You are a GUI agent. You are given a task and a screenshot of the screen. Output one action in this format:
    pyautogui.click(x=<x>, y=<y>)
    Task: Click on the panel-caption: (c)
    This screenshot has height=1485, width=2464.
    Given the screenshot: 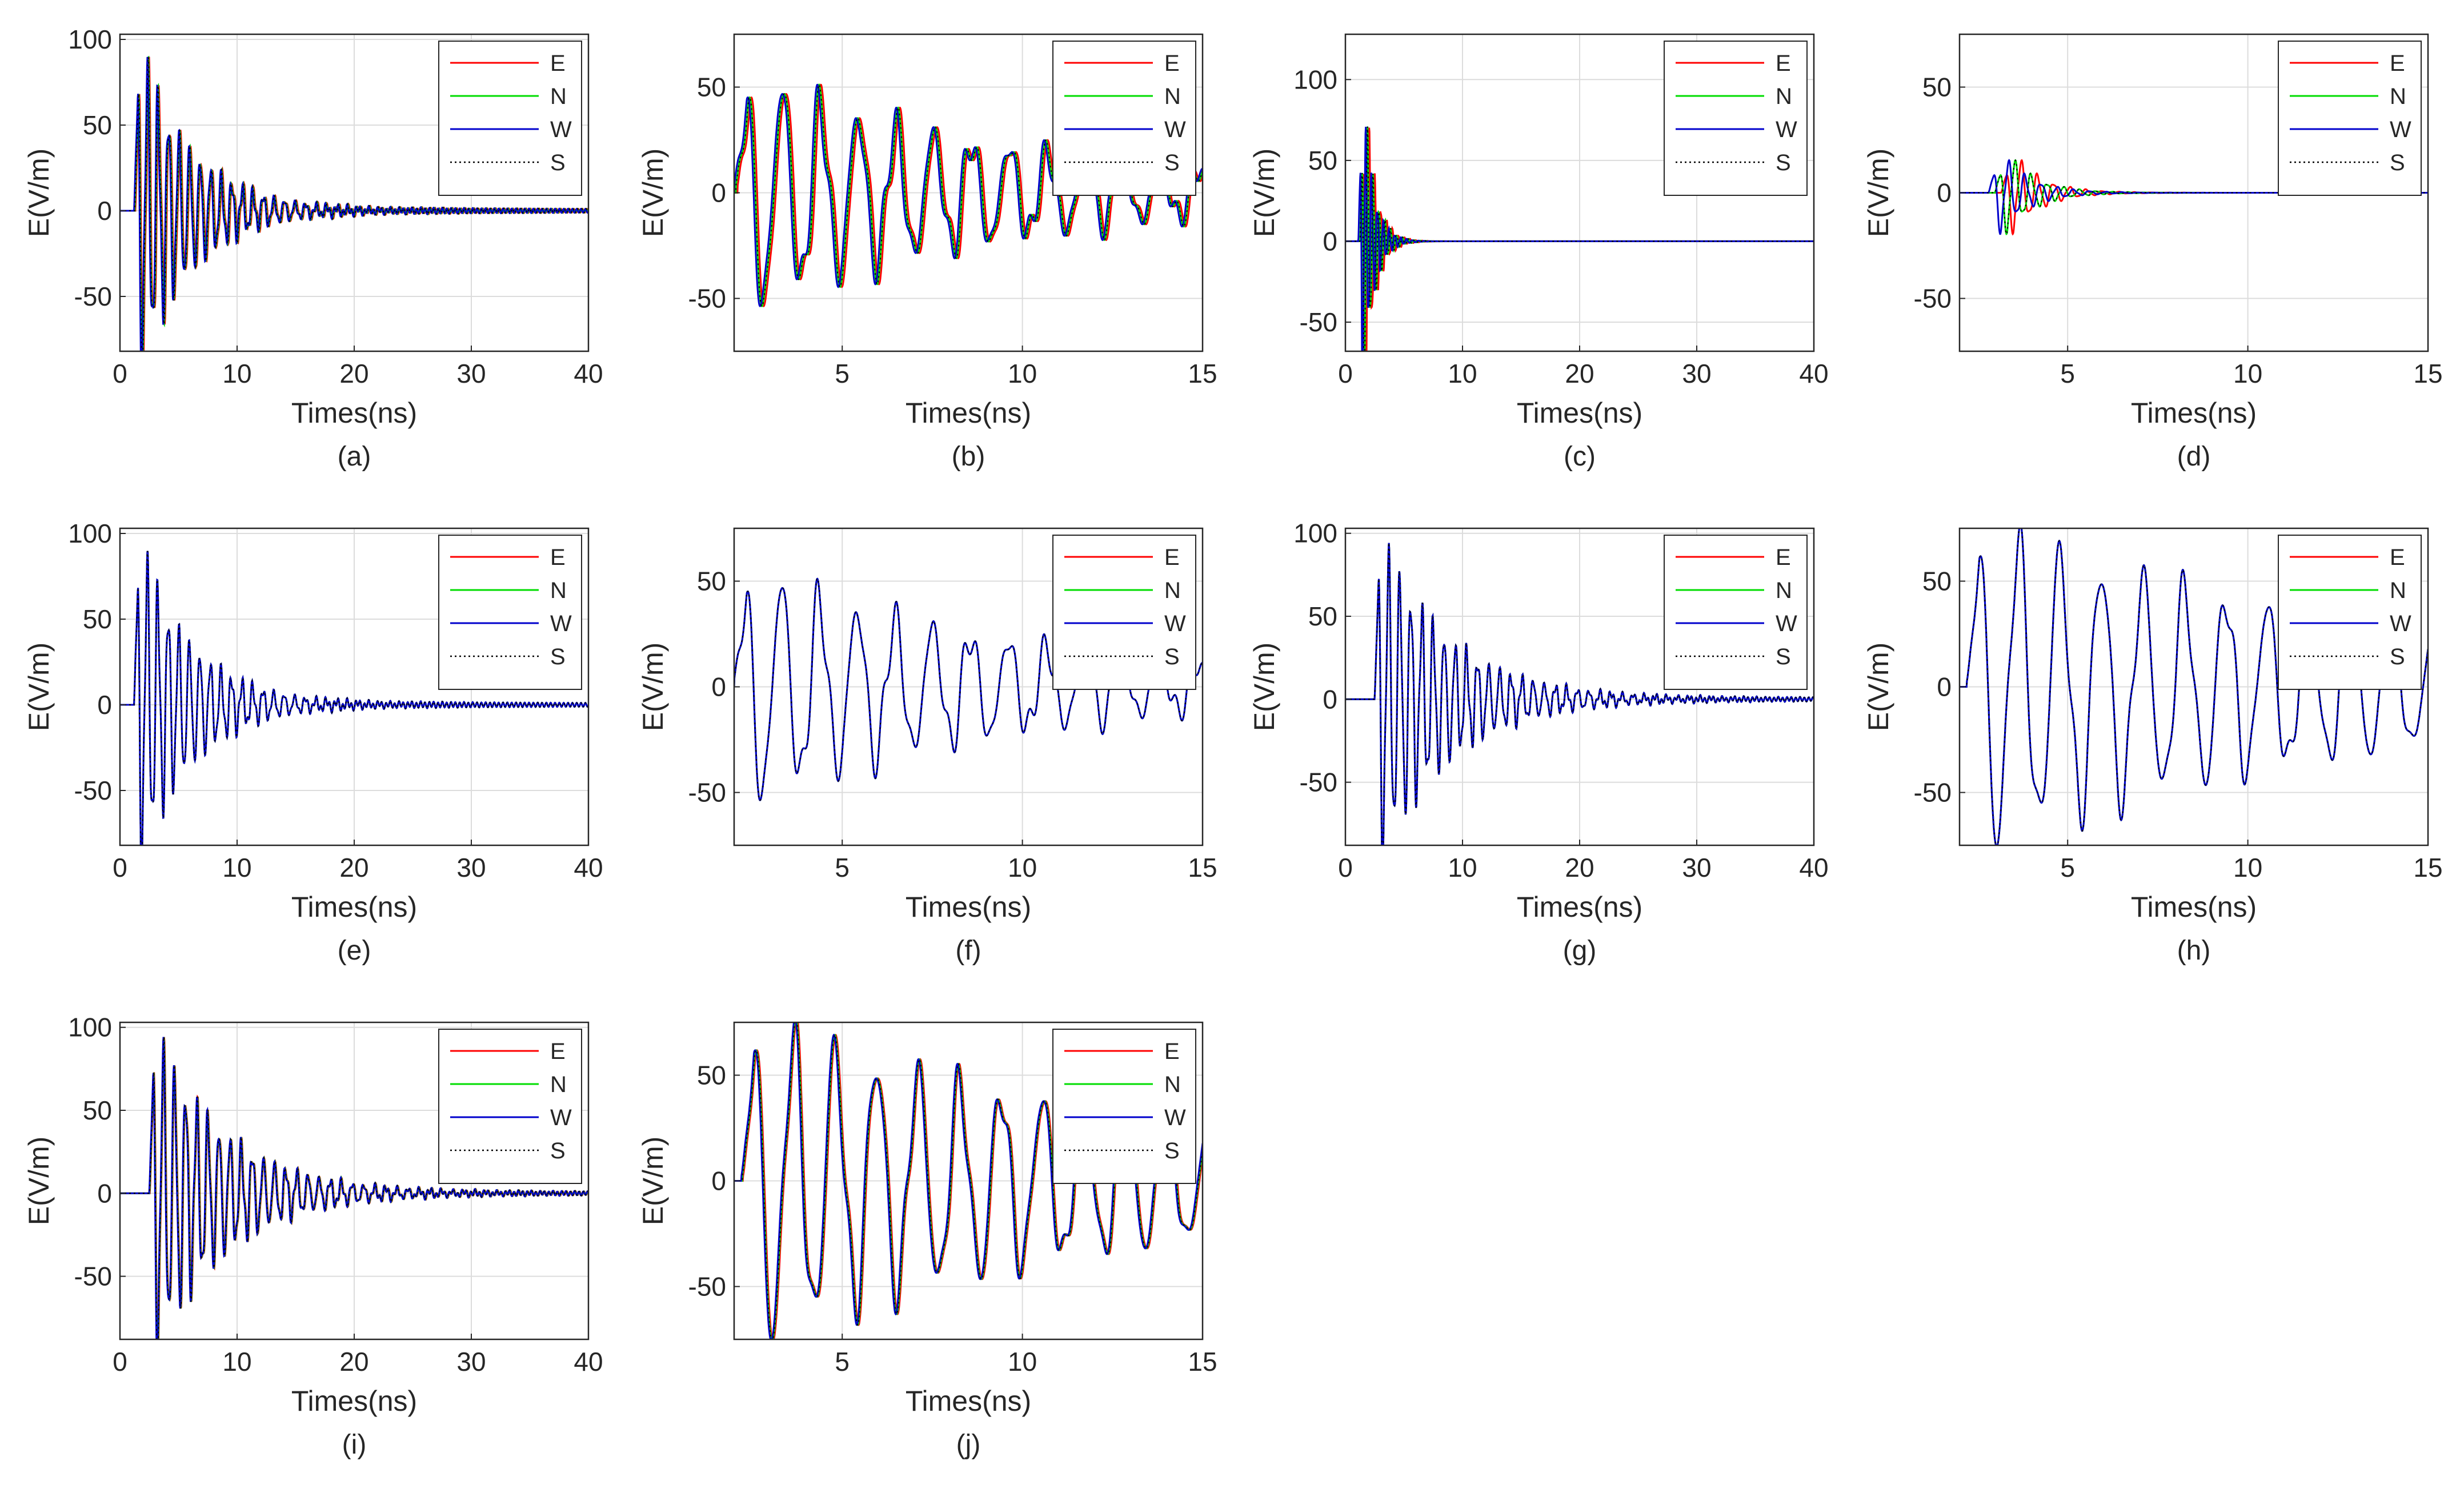 What is the action you would take?
    pyautogui.click(x=1580, y=457)
    